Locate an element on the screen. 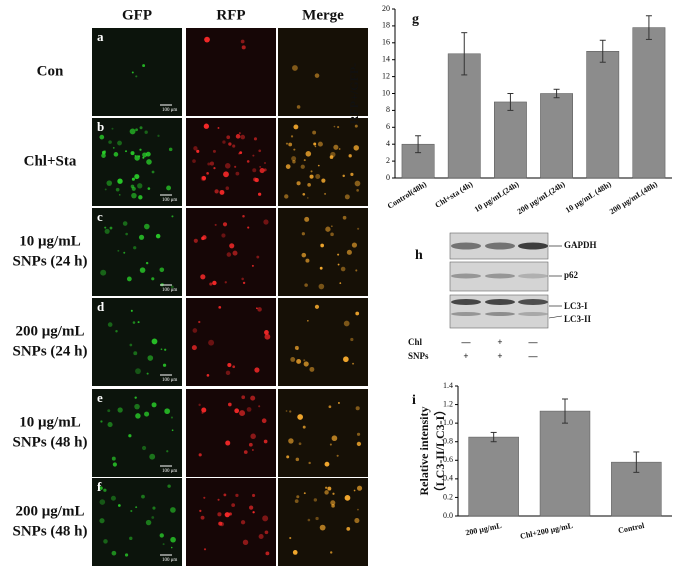  y-tick-label: 0.0 is located at coordinates (448, 515).